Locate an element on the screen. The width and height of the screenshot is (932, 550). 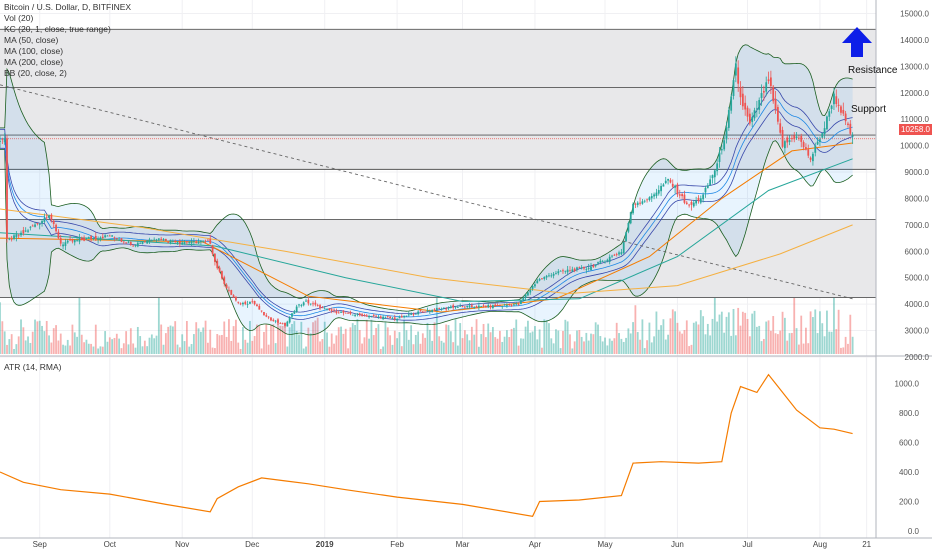
time-tick-label: 2019 is located at coordinates (325, 544).